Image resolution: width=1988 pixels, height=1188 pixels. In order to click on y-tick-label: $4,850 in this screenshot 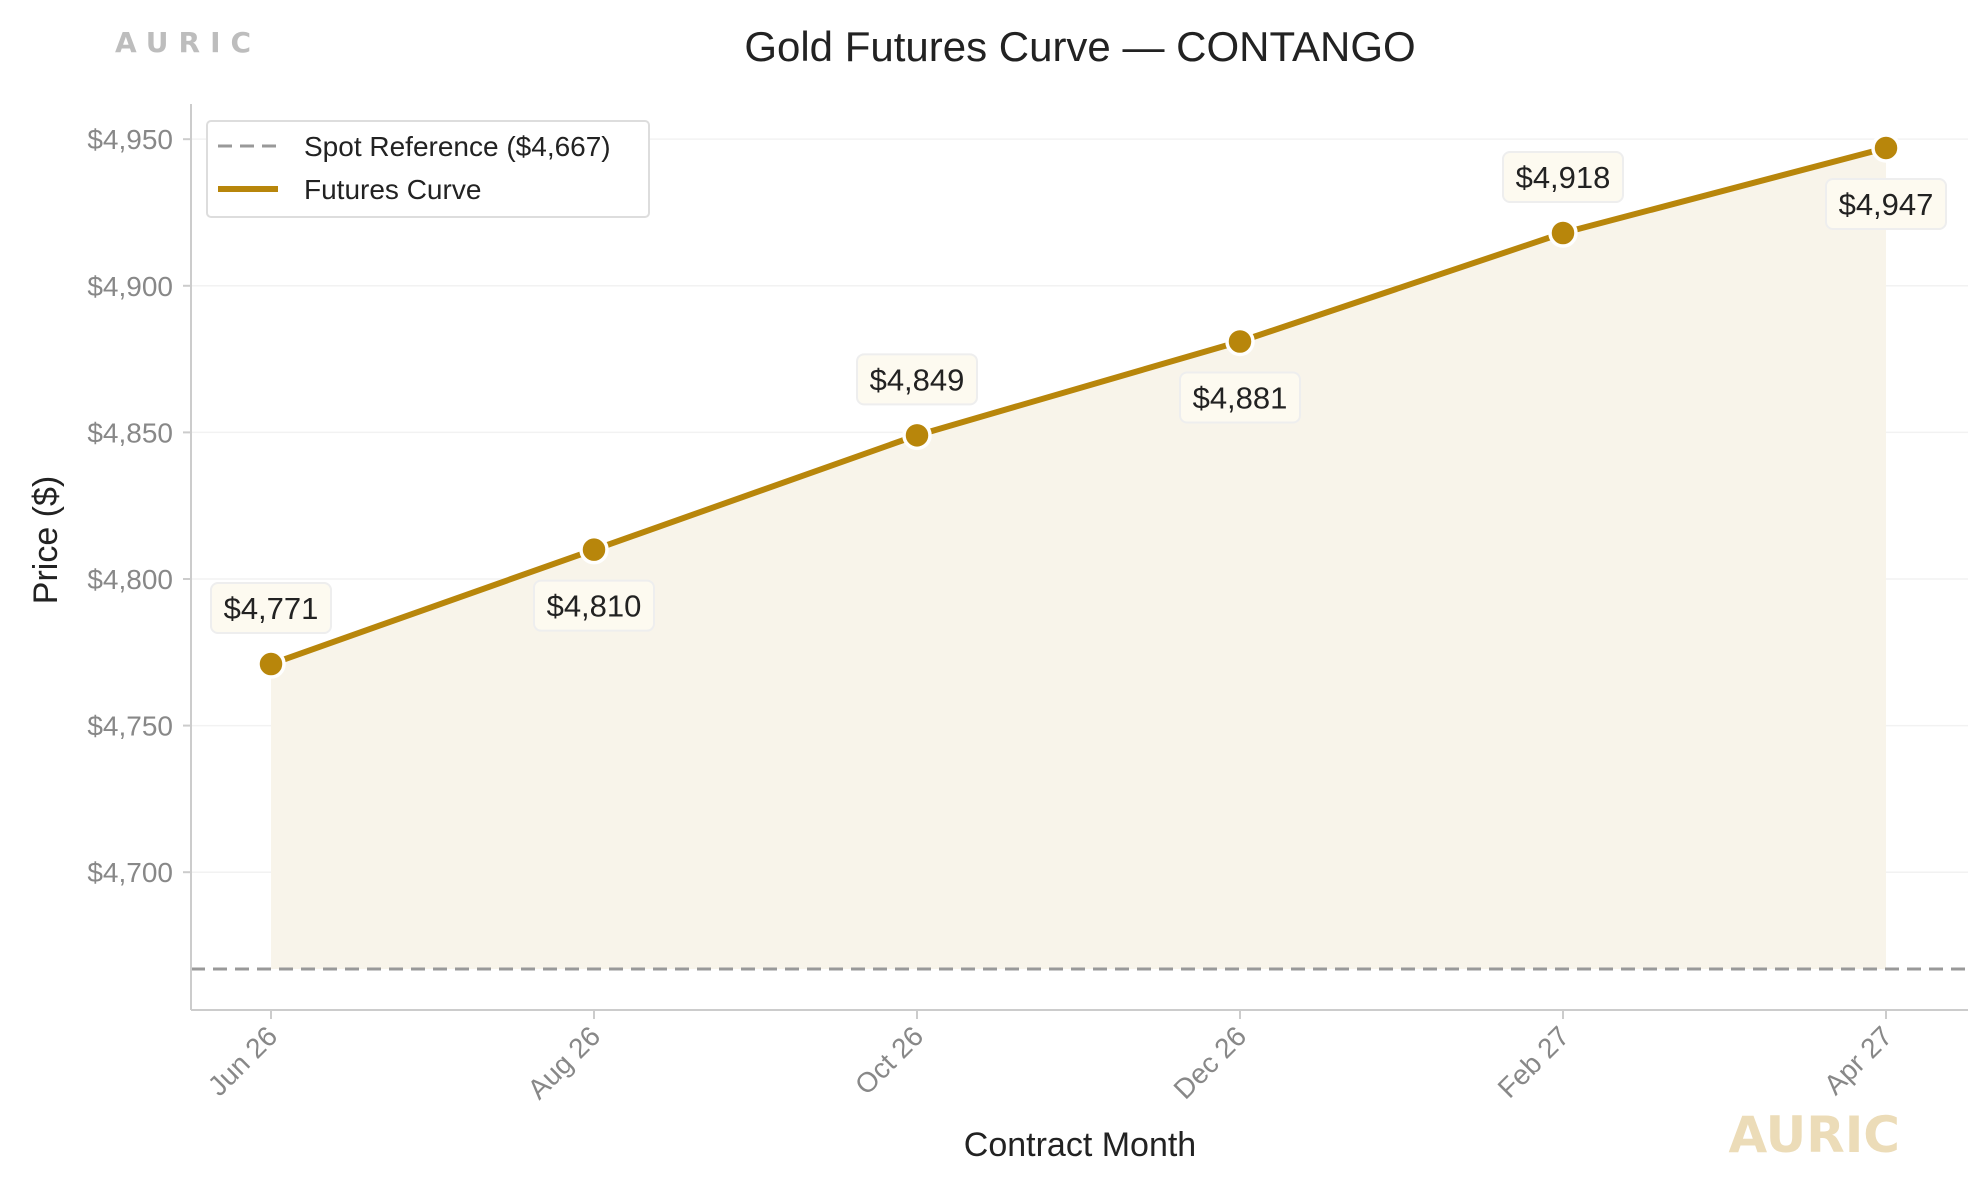, I will do `click(130, 432)`.